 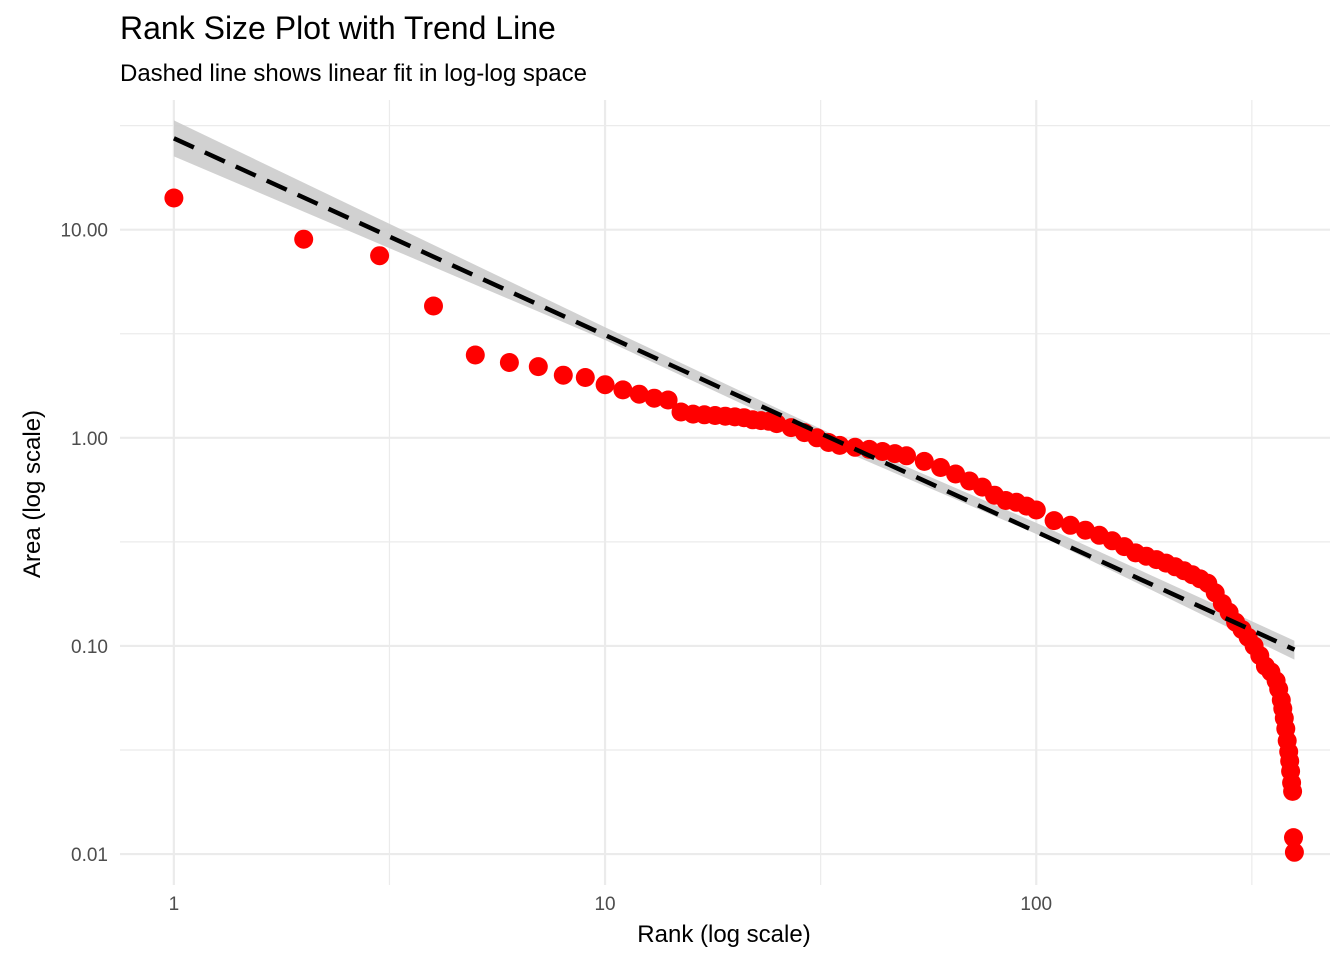 I want to click on y-tick-label: 0.01, so click(x=89, y=855).